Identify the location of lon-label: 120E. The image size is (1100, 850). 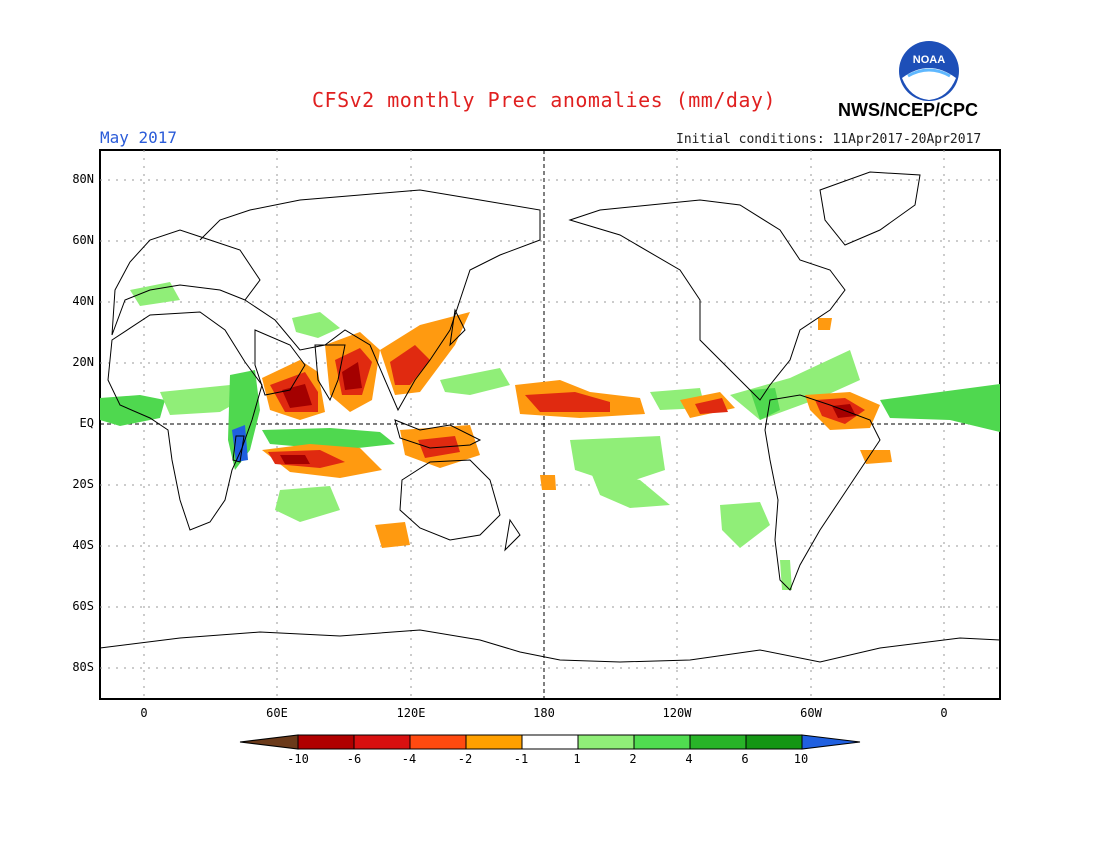
(411, 713).